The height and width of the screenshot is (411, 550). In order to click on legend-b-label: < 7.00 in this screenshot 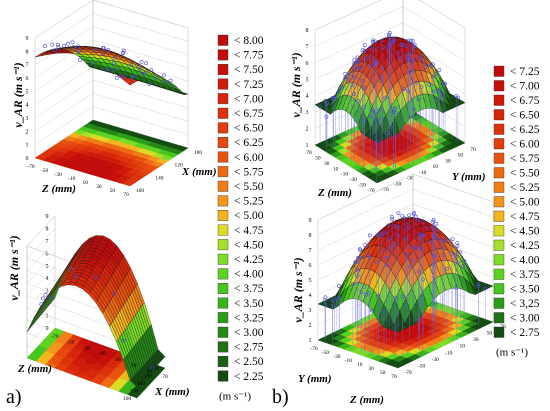, I will do `click(525, 87)`.